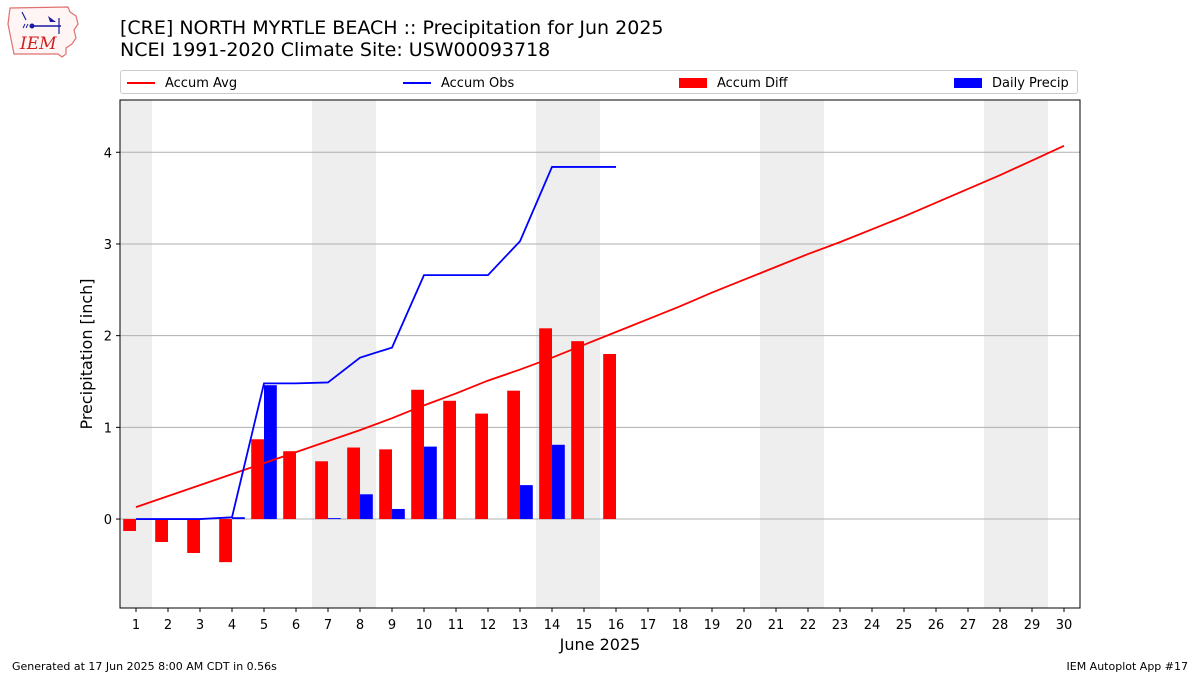 The width and height of the screenshot is (1200, 675). I want to click on y-tick-label: 1, so click(108, 428).